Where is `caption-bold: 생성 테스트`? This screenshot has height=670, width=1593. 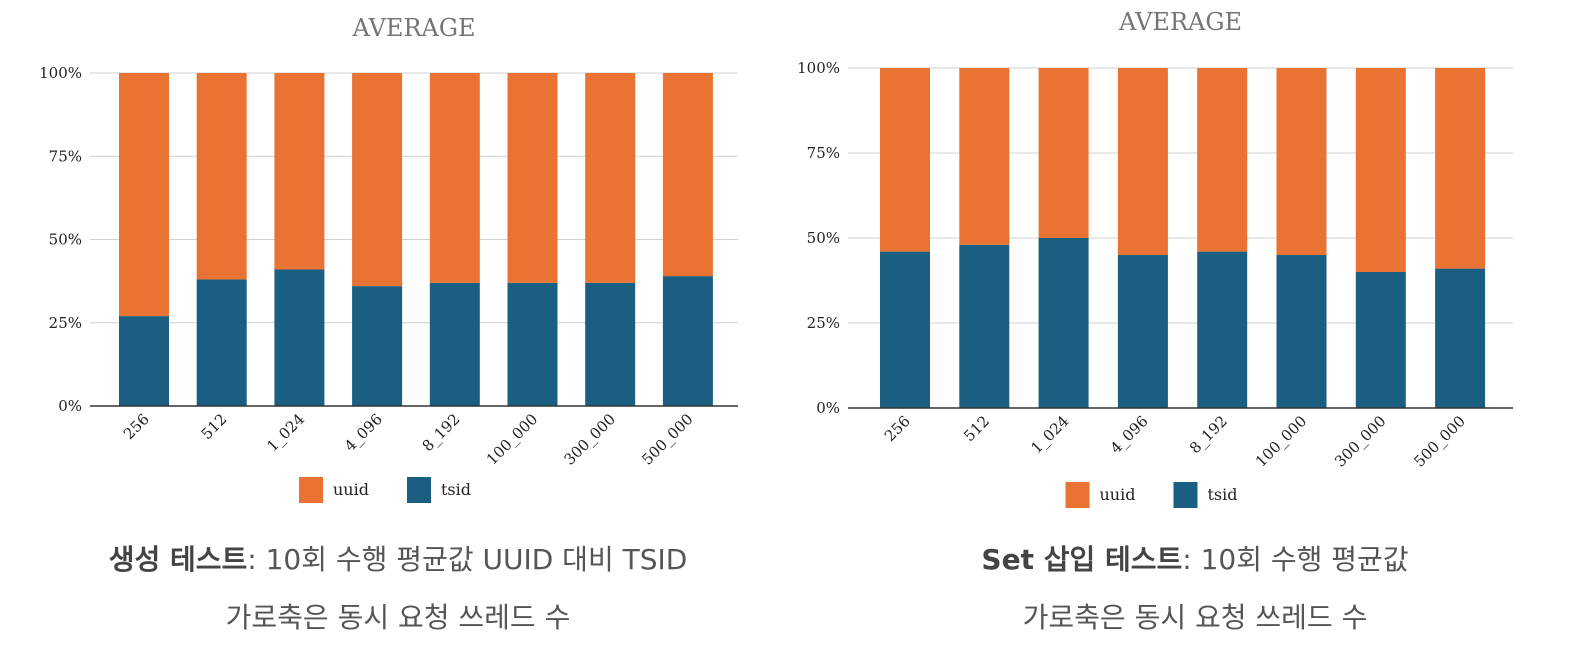
caption-bold: 생성 테스트 is located at coordinates (178, 559).